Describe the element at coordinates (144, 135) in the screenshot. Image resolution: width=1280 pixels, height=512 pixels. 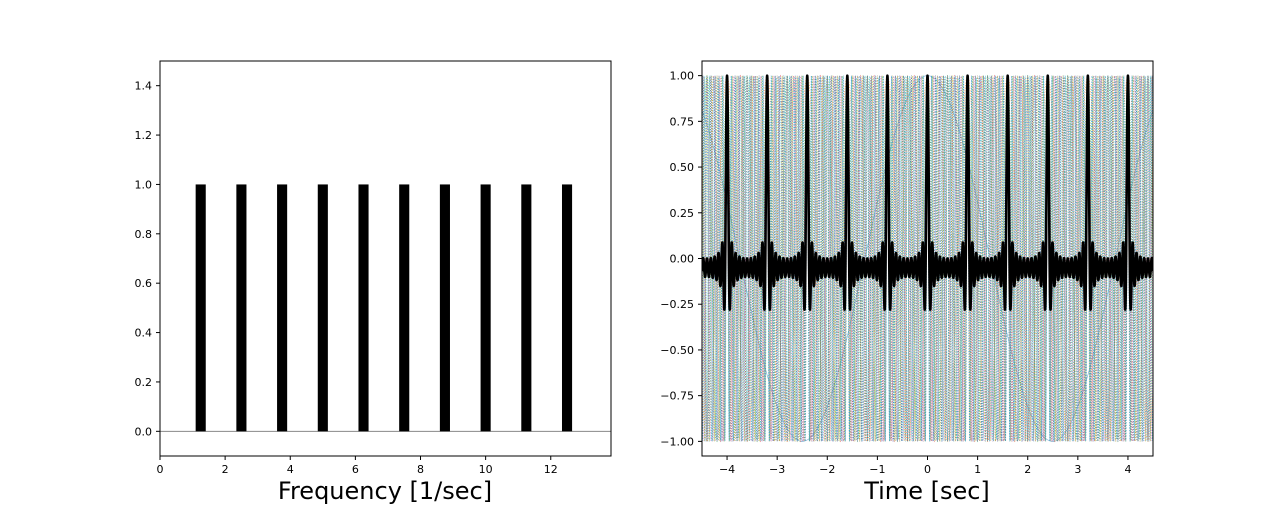
I see `y-tick-label: 1.2` at that location.